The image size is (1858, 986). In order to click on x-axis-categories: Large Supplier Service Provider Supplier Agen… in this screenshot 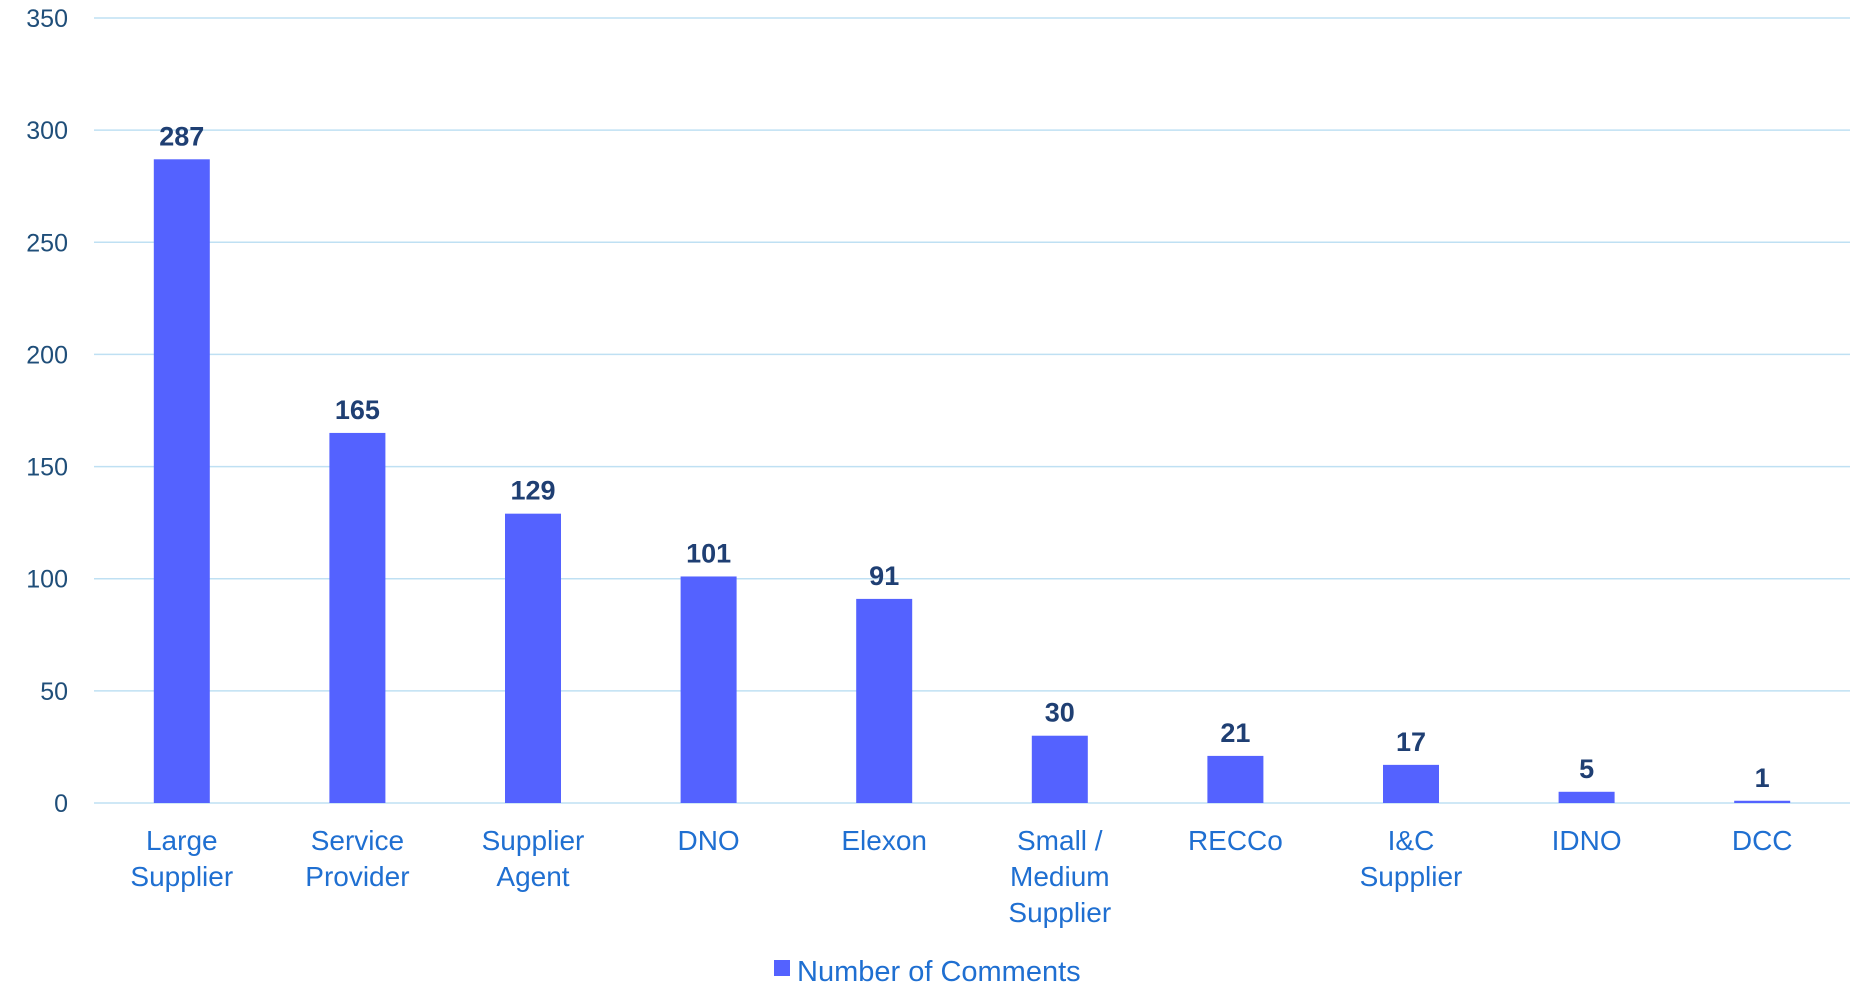, I will do `click(961, 876)`.